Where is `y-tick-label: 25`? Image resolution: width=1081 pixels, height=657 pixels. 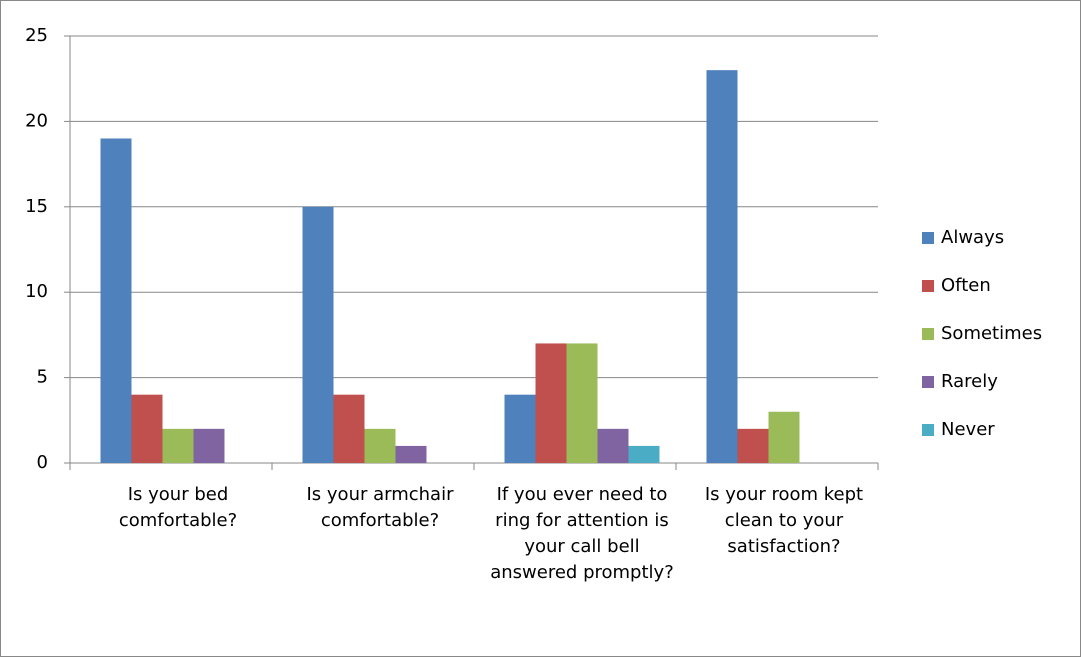 y-tick-label: 25 is located at coordinates (36, 35).